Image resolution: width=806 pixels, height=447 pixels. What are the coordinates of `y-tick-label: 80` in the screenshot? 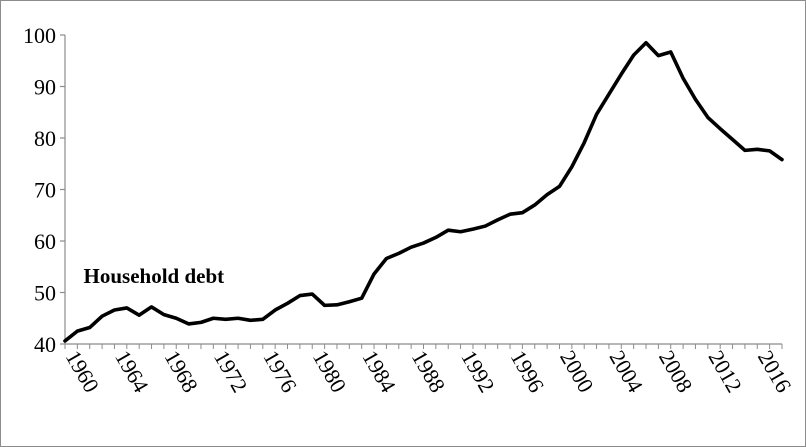 It's located at (45, 138).